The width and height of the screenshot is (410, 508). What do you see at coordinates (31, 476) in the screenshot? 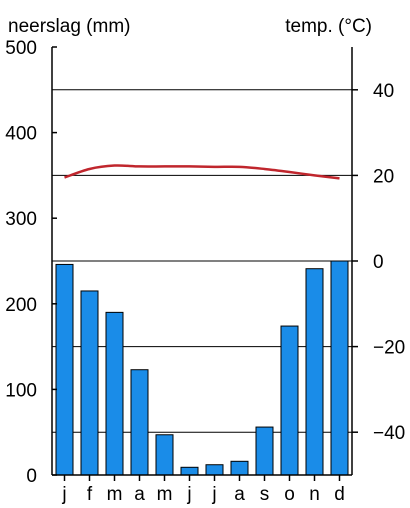
I see `left-tick-label-0: 0` at bounding box center [31, 476].